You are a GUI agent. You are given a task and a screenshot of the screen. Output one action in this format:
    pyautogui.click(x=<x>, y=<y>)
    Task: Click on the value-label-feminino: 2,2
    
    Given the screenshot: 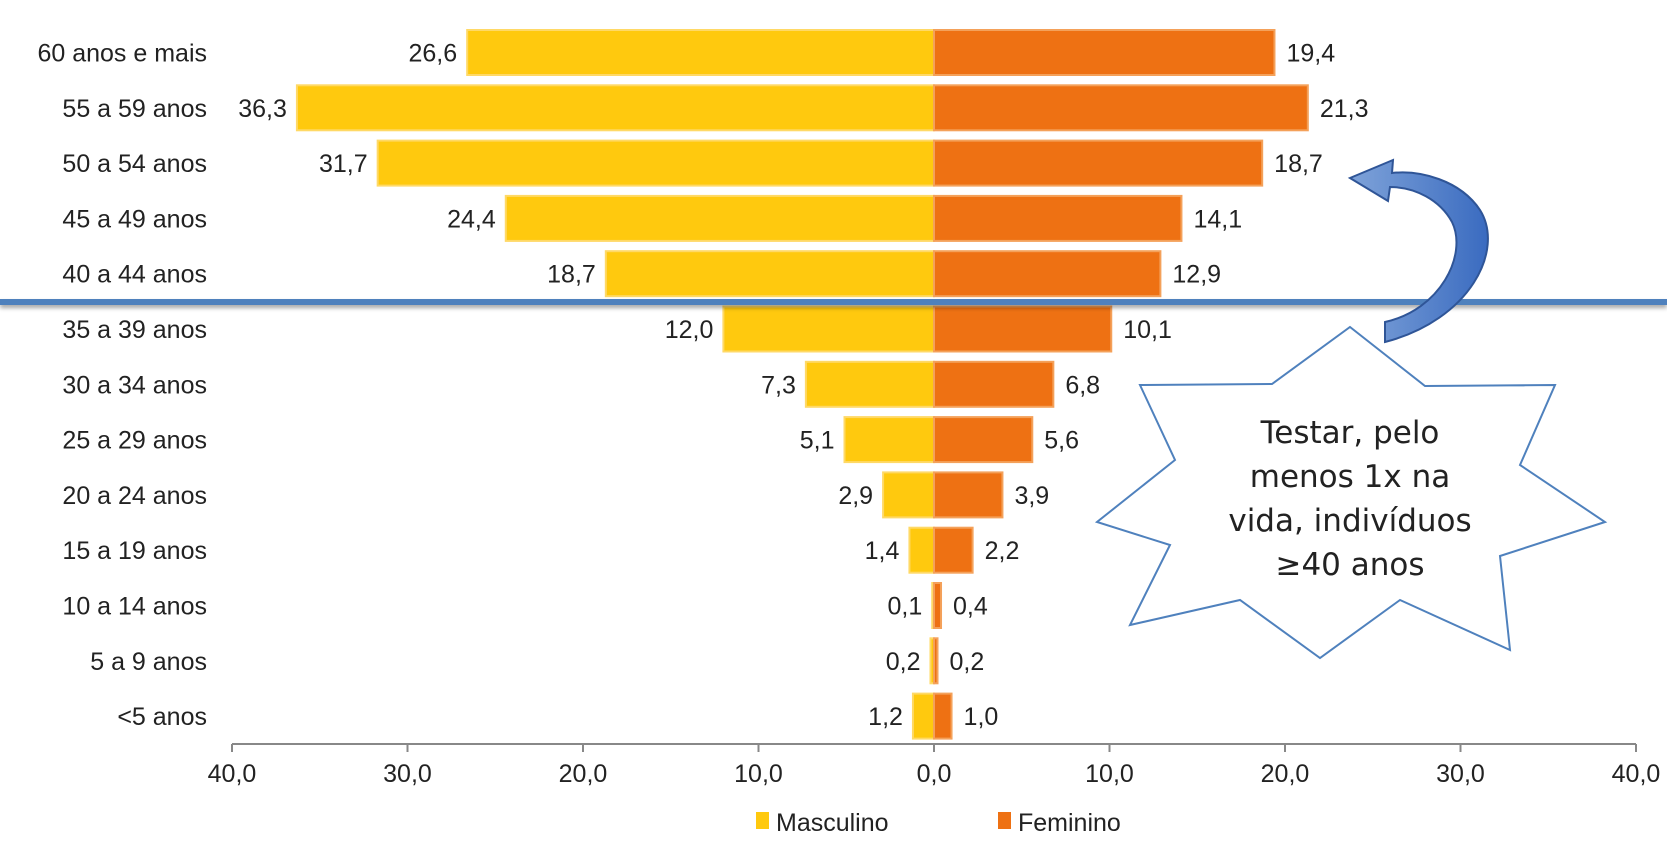 What is the action you would take?
    pyautogui.click(x=1002, y=551)
    